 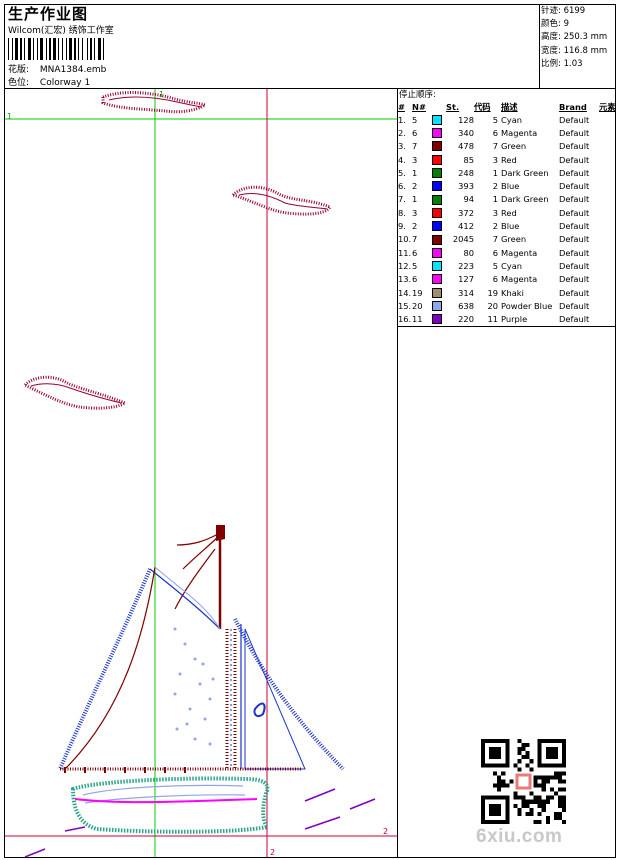 What do you see at coordinates (402, 159) in the screenshot?
I see `row-index: 4.` at bounding box center [402, 159].